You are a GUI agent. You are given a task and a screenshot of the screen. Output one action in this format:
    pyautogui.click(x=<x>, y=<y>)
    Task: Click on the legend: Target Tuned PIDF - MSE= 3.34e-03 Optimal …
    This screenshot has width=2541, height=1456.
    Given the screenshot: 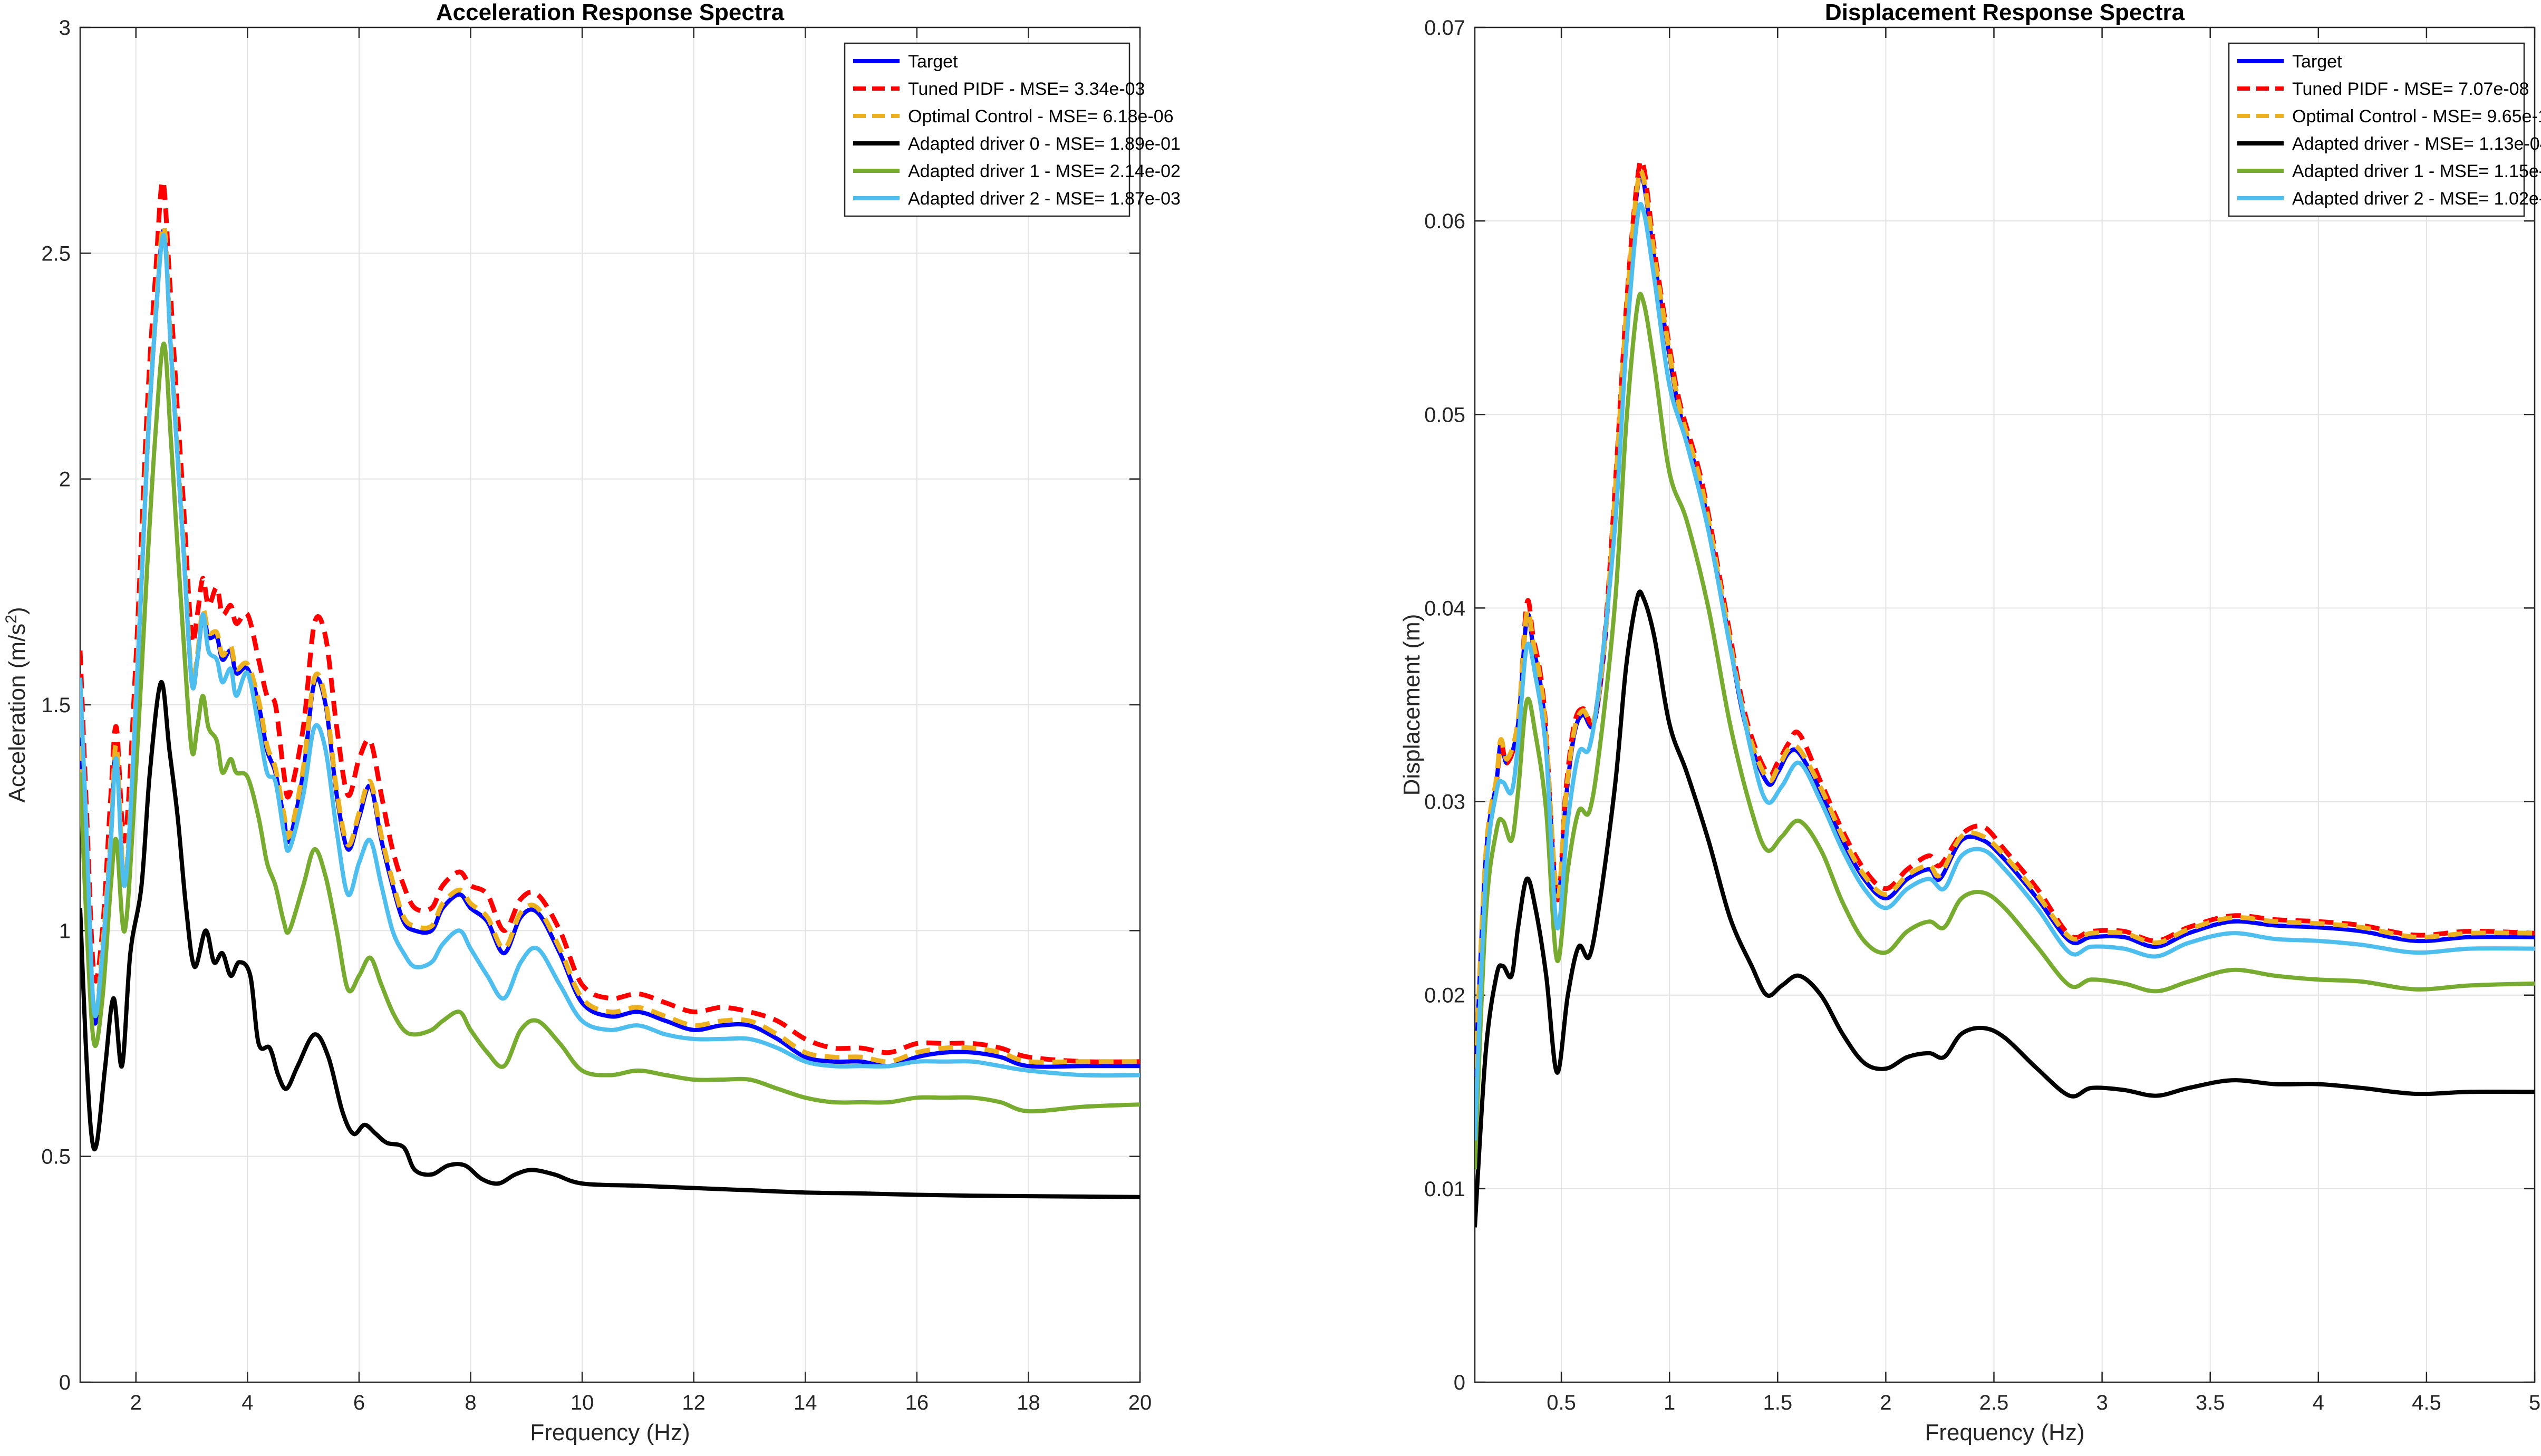 What is the action you would take?
    pyautogui.click(x=1012, y=129)
    